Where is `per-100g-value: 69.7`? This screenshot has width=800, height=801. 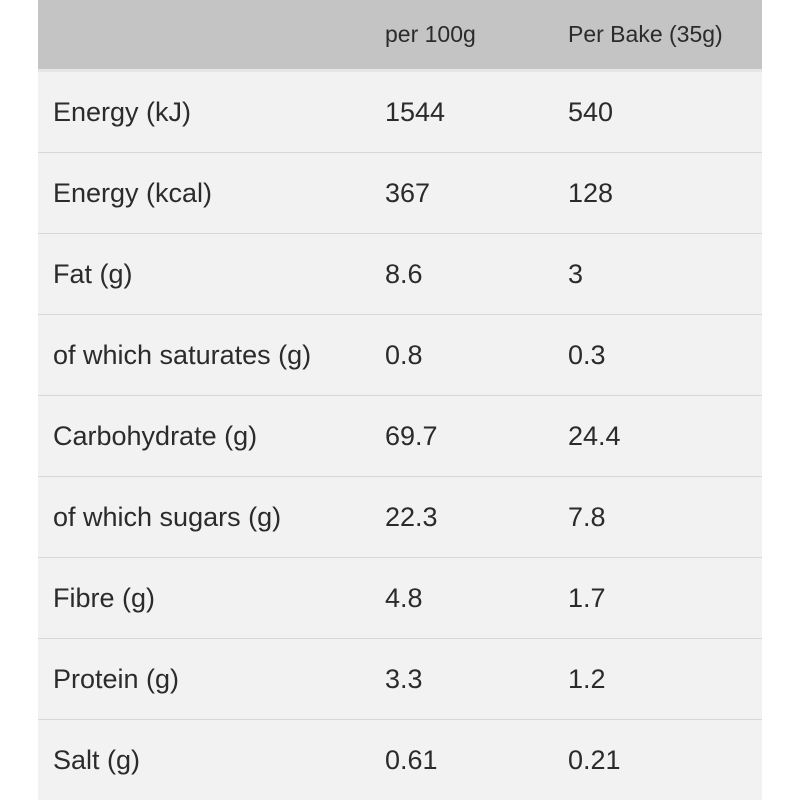 per-100g-value: 69.7 is located at coordinates (411, 435).